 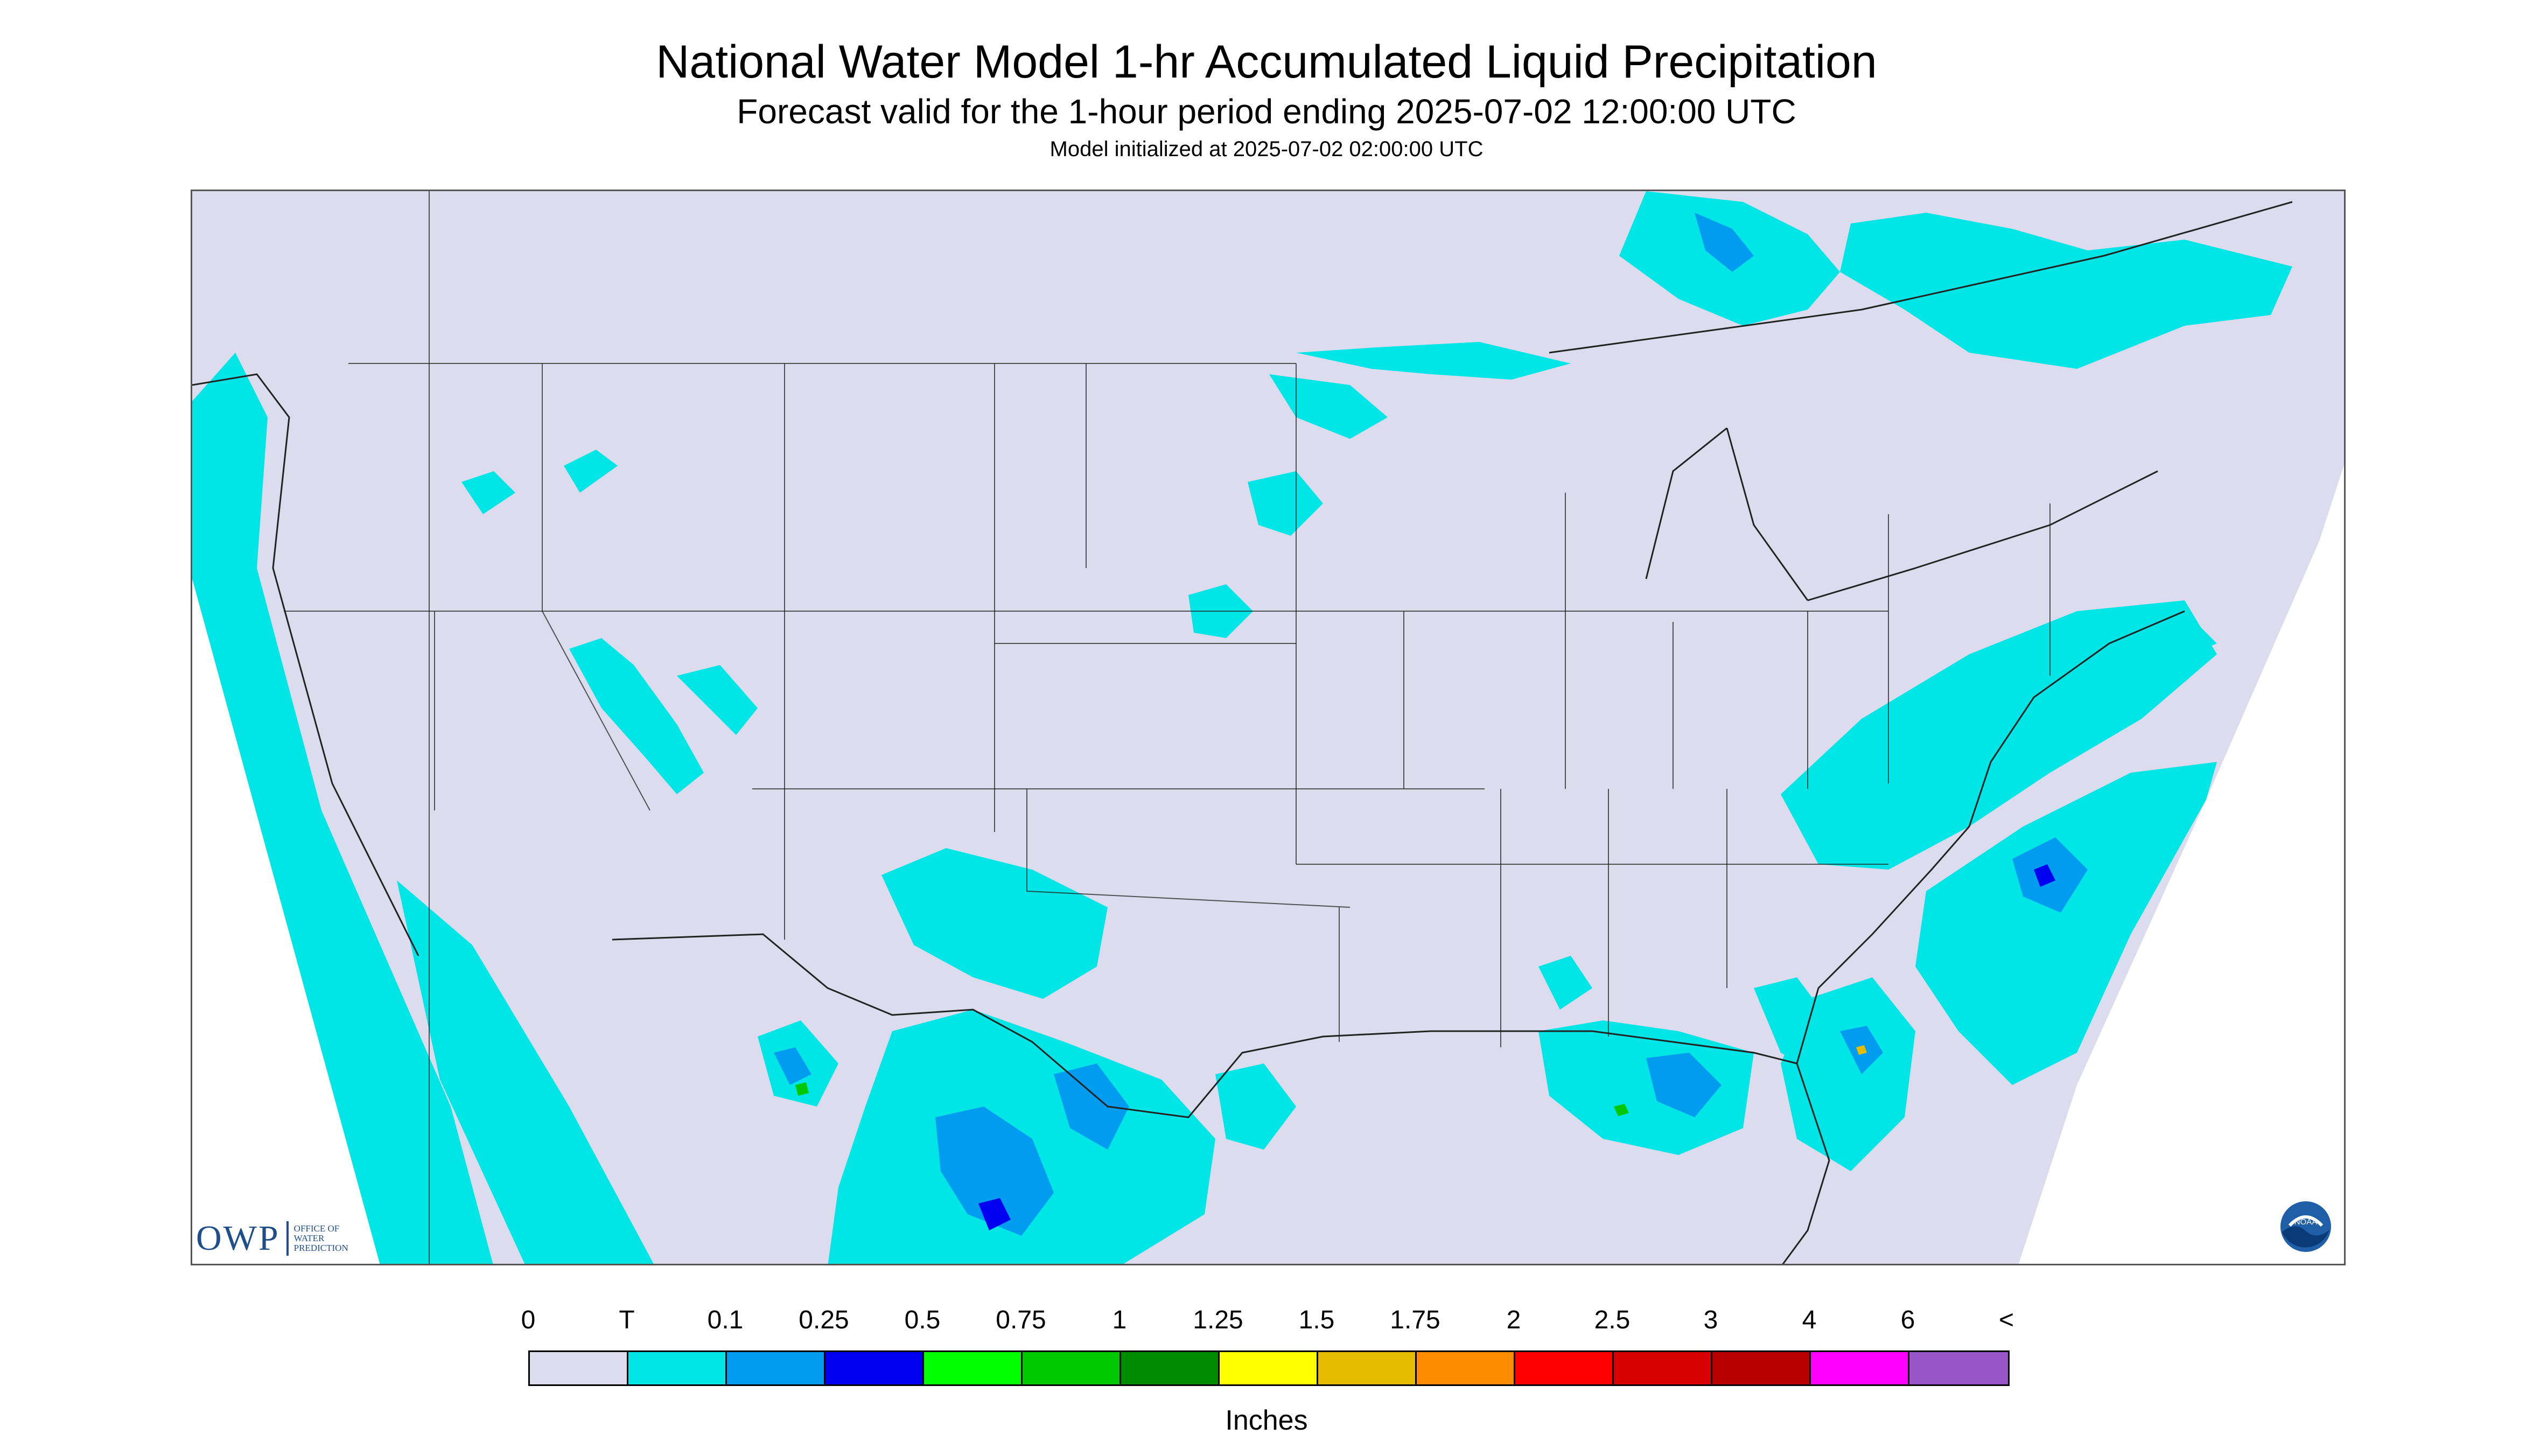 What do you see at coordinates (1999, 735) in the screenshot?
I see `mid-atlantic-precip-band` at bounding box center [1999, 735].